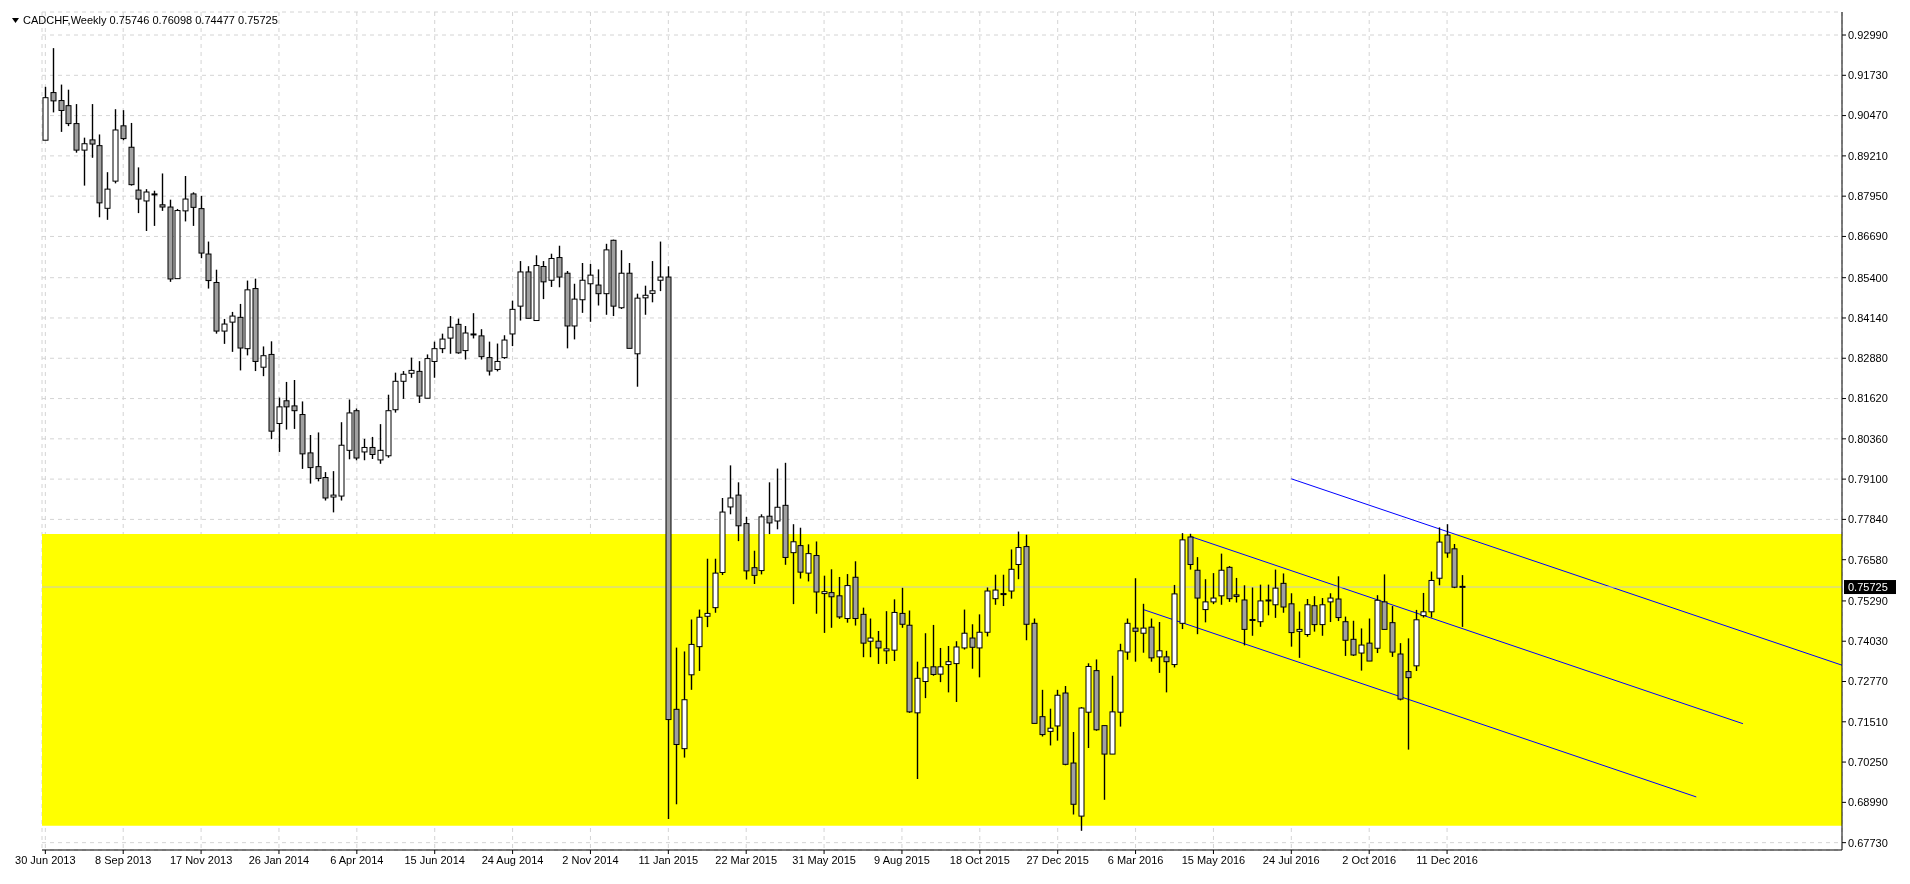 The image size is (1910, 884). Describe the element at coordinates (979, 859) in the screenshot. I see `x-tick-label: 18 Oct 2015` at that location.